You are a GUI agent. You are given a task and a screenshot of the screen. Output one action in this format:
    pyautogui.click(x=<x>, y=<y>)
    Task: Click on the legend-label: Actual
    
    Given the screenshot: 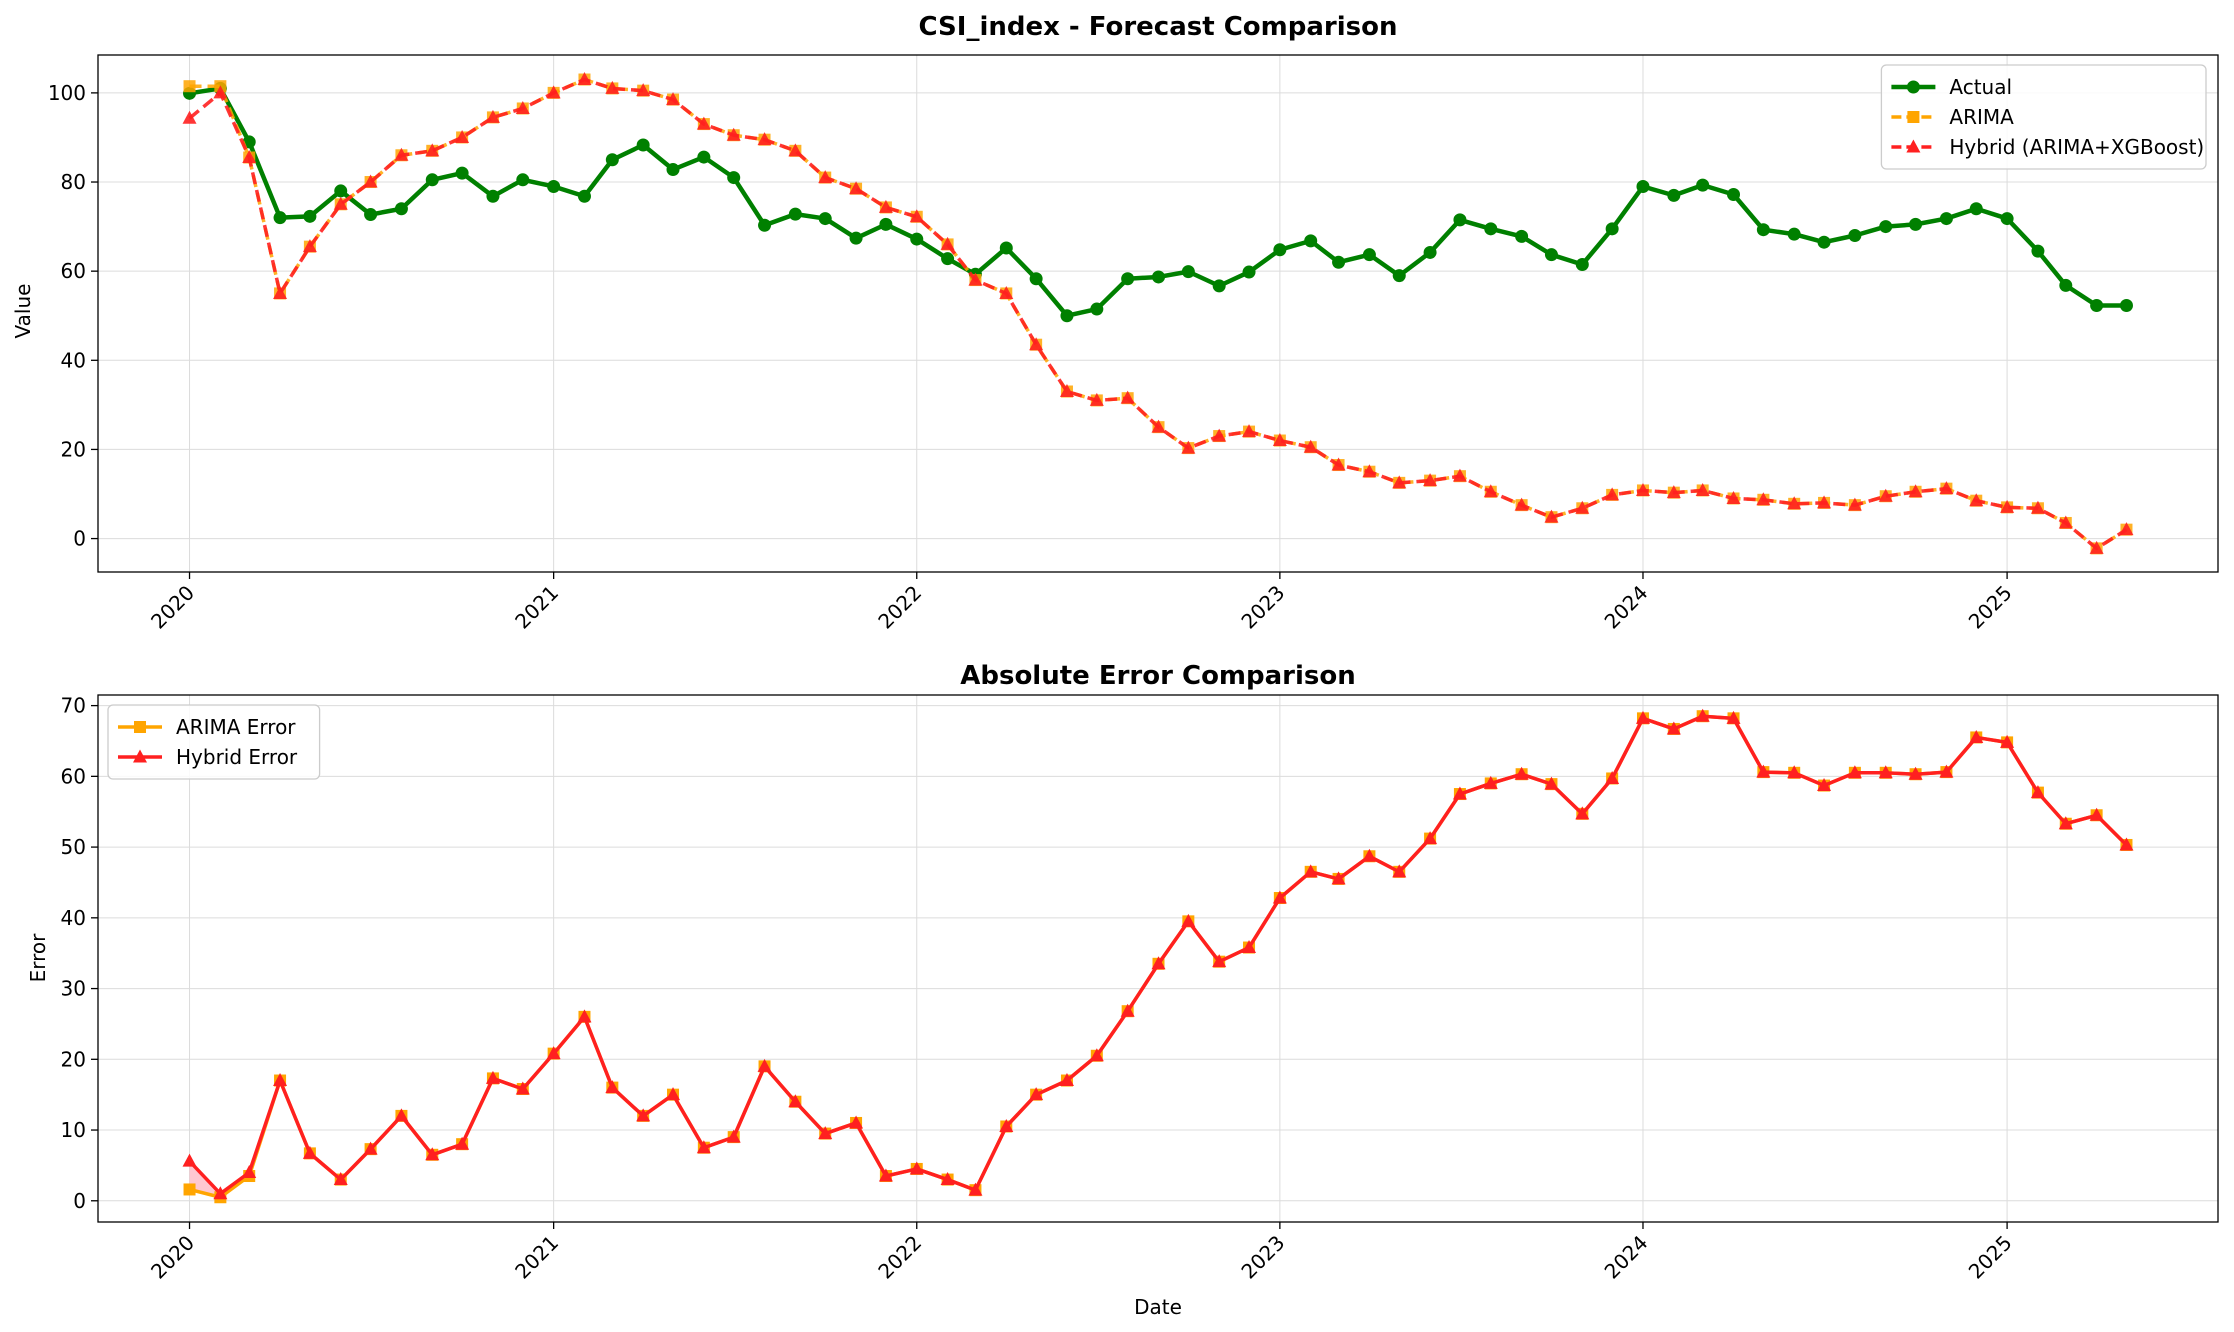 What is the action you would take?
    pyautogui.click(x=1980, y=87)
    